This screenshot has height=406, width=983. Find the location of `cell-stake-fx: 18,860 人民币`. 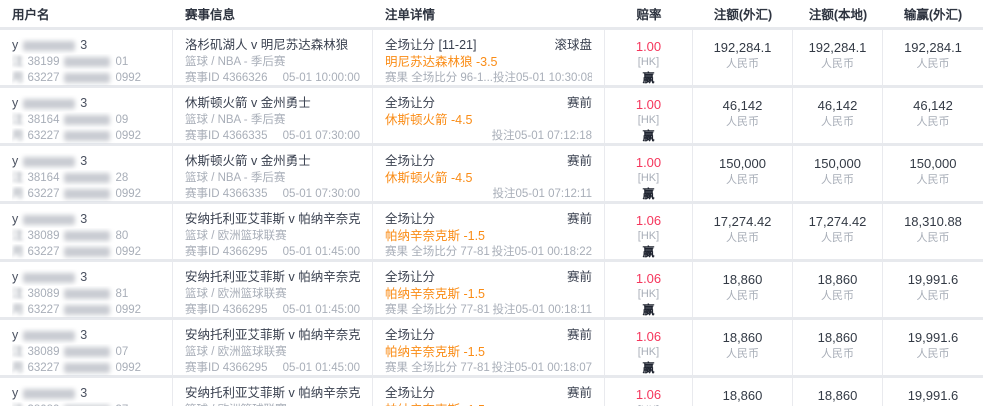

cell-stake-fx: 18,860 人民币 is located at coordinates (743, 347).